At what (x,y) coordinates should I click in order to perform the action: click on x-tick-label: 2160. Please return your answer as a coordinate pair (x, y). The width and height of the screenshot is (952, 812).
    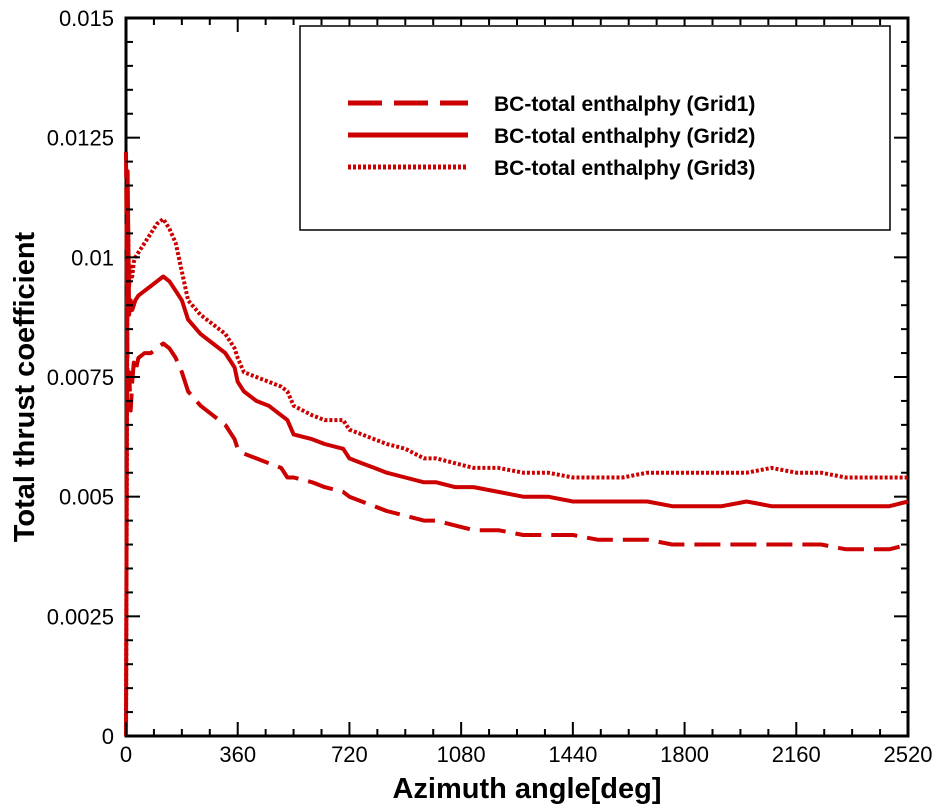
    Looking at the image, I should click on (796, 754).